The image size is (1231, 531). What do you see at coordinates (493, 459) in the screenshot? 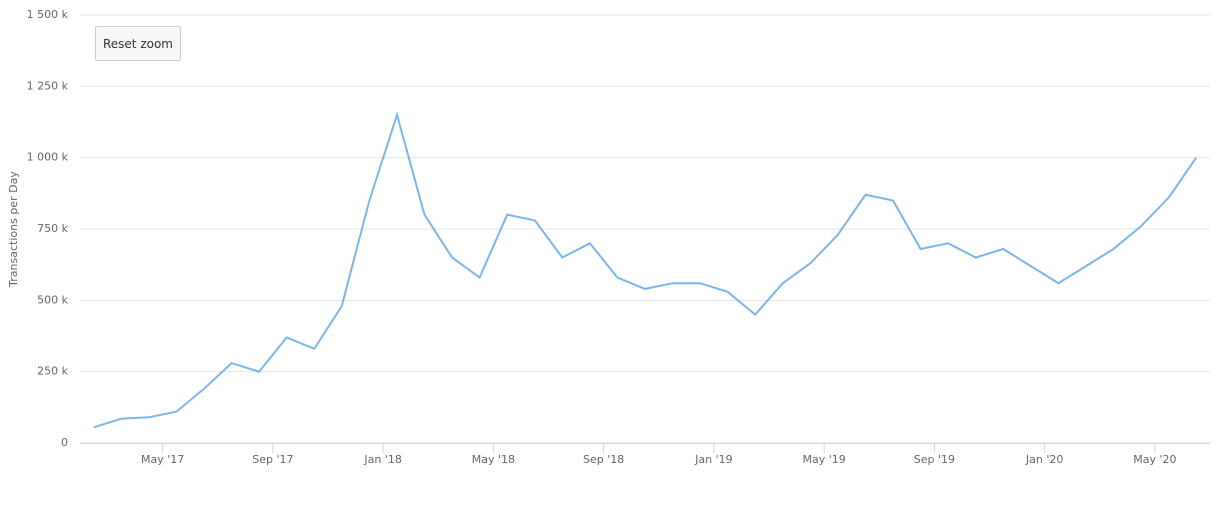
I see `x-tick-label: May '18` at bounding box center [493, 459].